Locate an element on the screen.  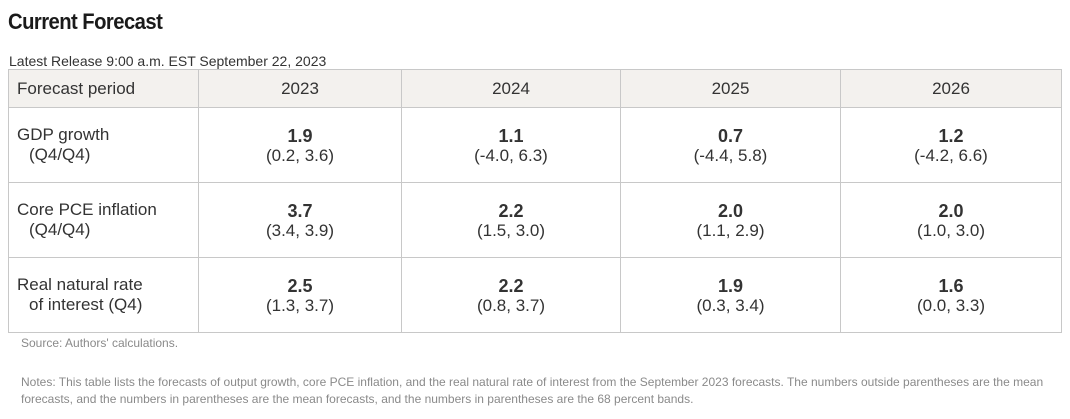
row-label: Real natural rate of interest (Q4) is located at coordinates (103, 295).